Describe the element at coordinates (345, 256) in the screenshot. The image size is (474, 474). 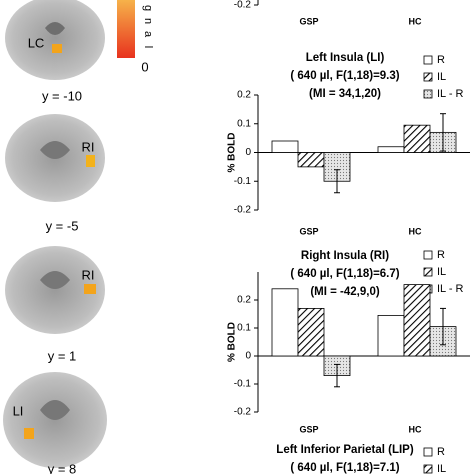
I see `chart-title: Right Insula (RI)` at that location.